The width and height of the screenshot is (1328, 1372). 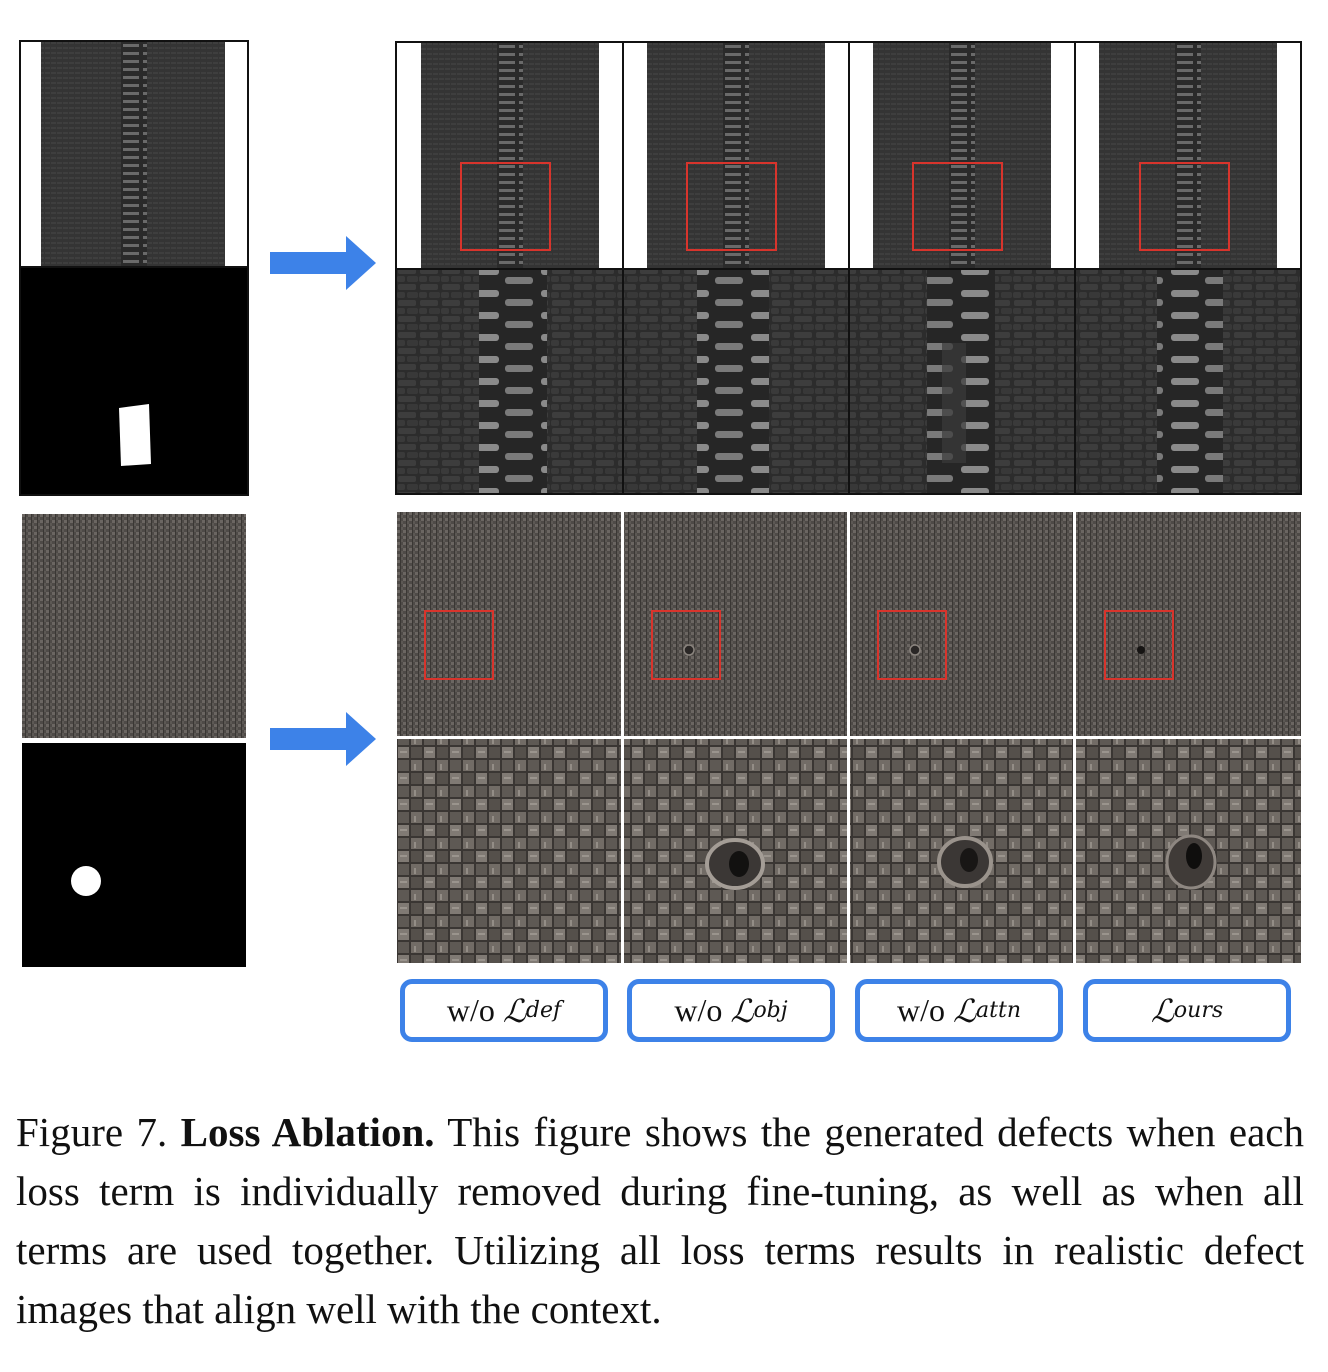 I want to click on fabric-mask-image, so click(x=134, y=855).